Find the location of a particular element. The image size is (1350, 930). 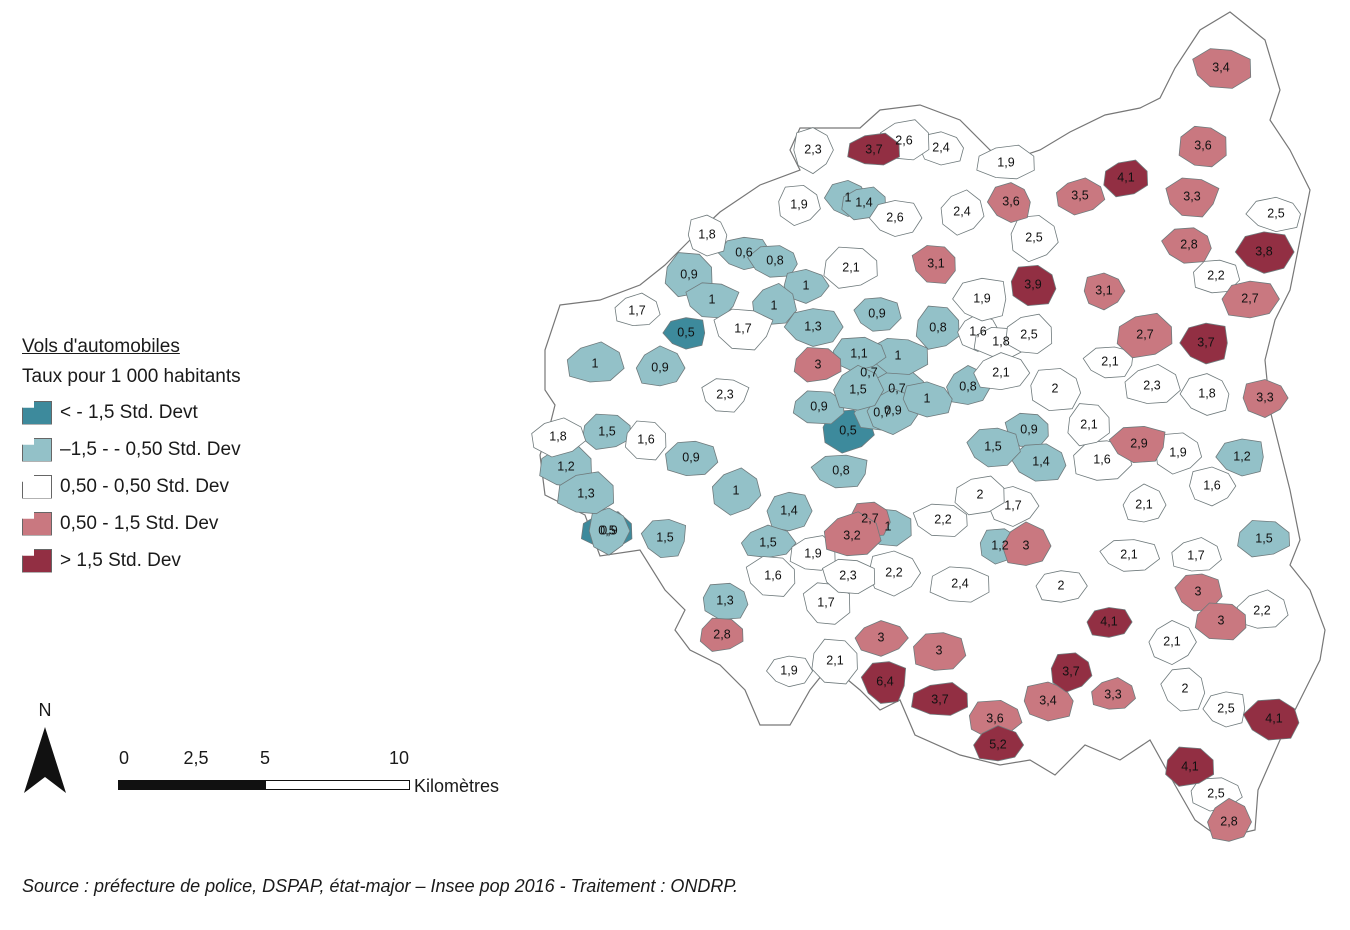

legend-item-label: 0,50 - 1,5 Std. Dev is located at coordinates (139, 523).